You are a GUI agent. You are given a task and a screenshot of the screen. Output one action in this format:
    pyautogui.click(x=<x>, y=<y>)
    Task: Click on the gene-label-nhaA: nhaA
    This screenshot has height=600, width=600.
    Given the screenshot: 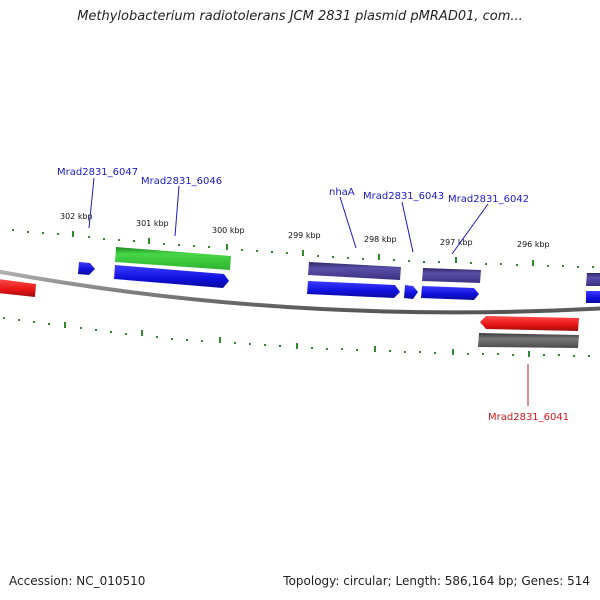 What is the action you would take?
    pyautogui.click(x=342, y=192)
    